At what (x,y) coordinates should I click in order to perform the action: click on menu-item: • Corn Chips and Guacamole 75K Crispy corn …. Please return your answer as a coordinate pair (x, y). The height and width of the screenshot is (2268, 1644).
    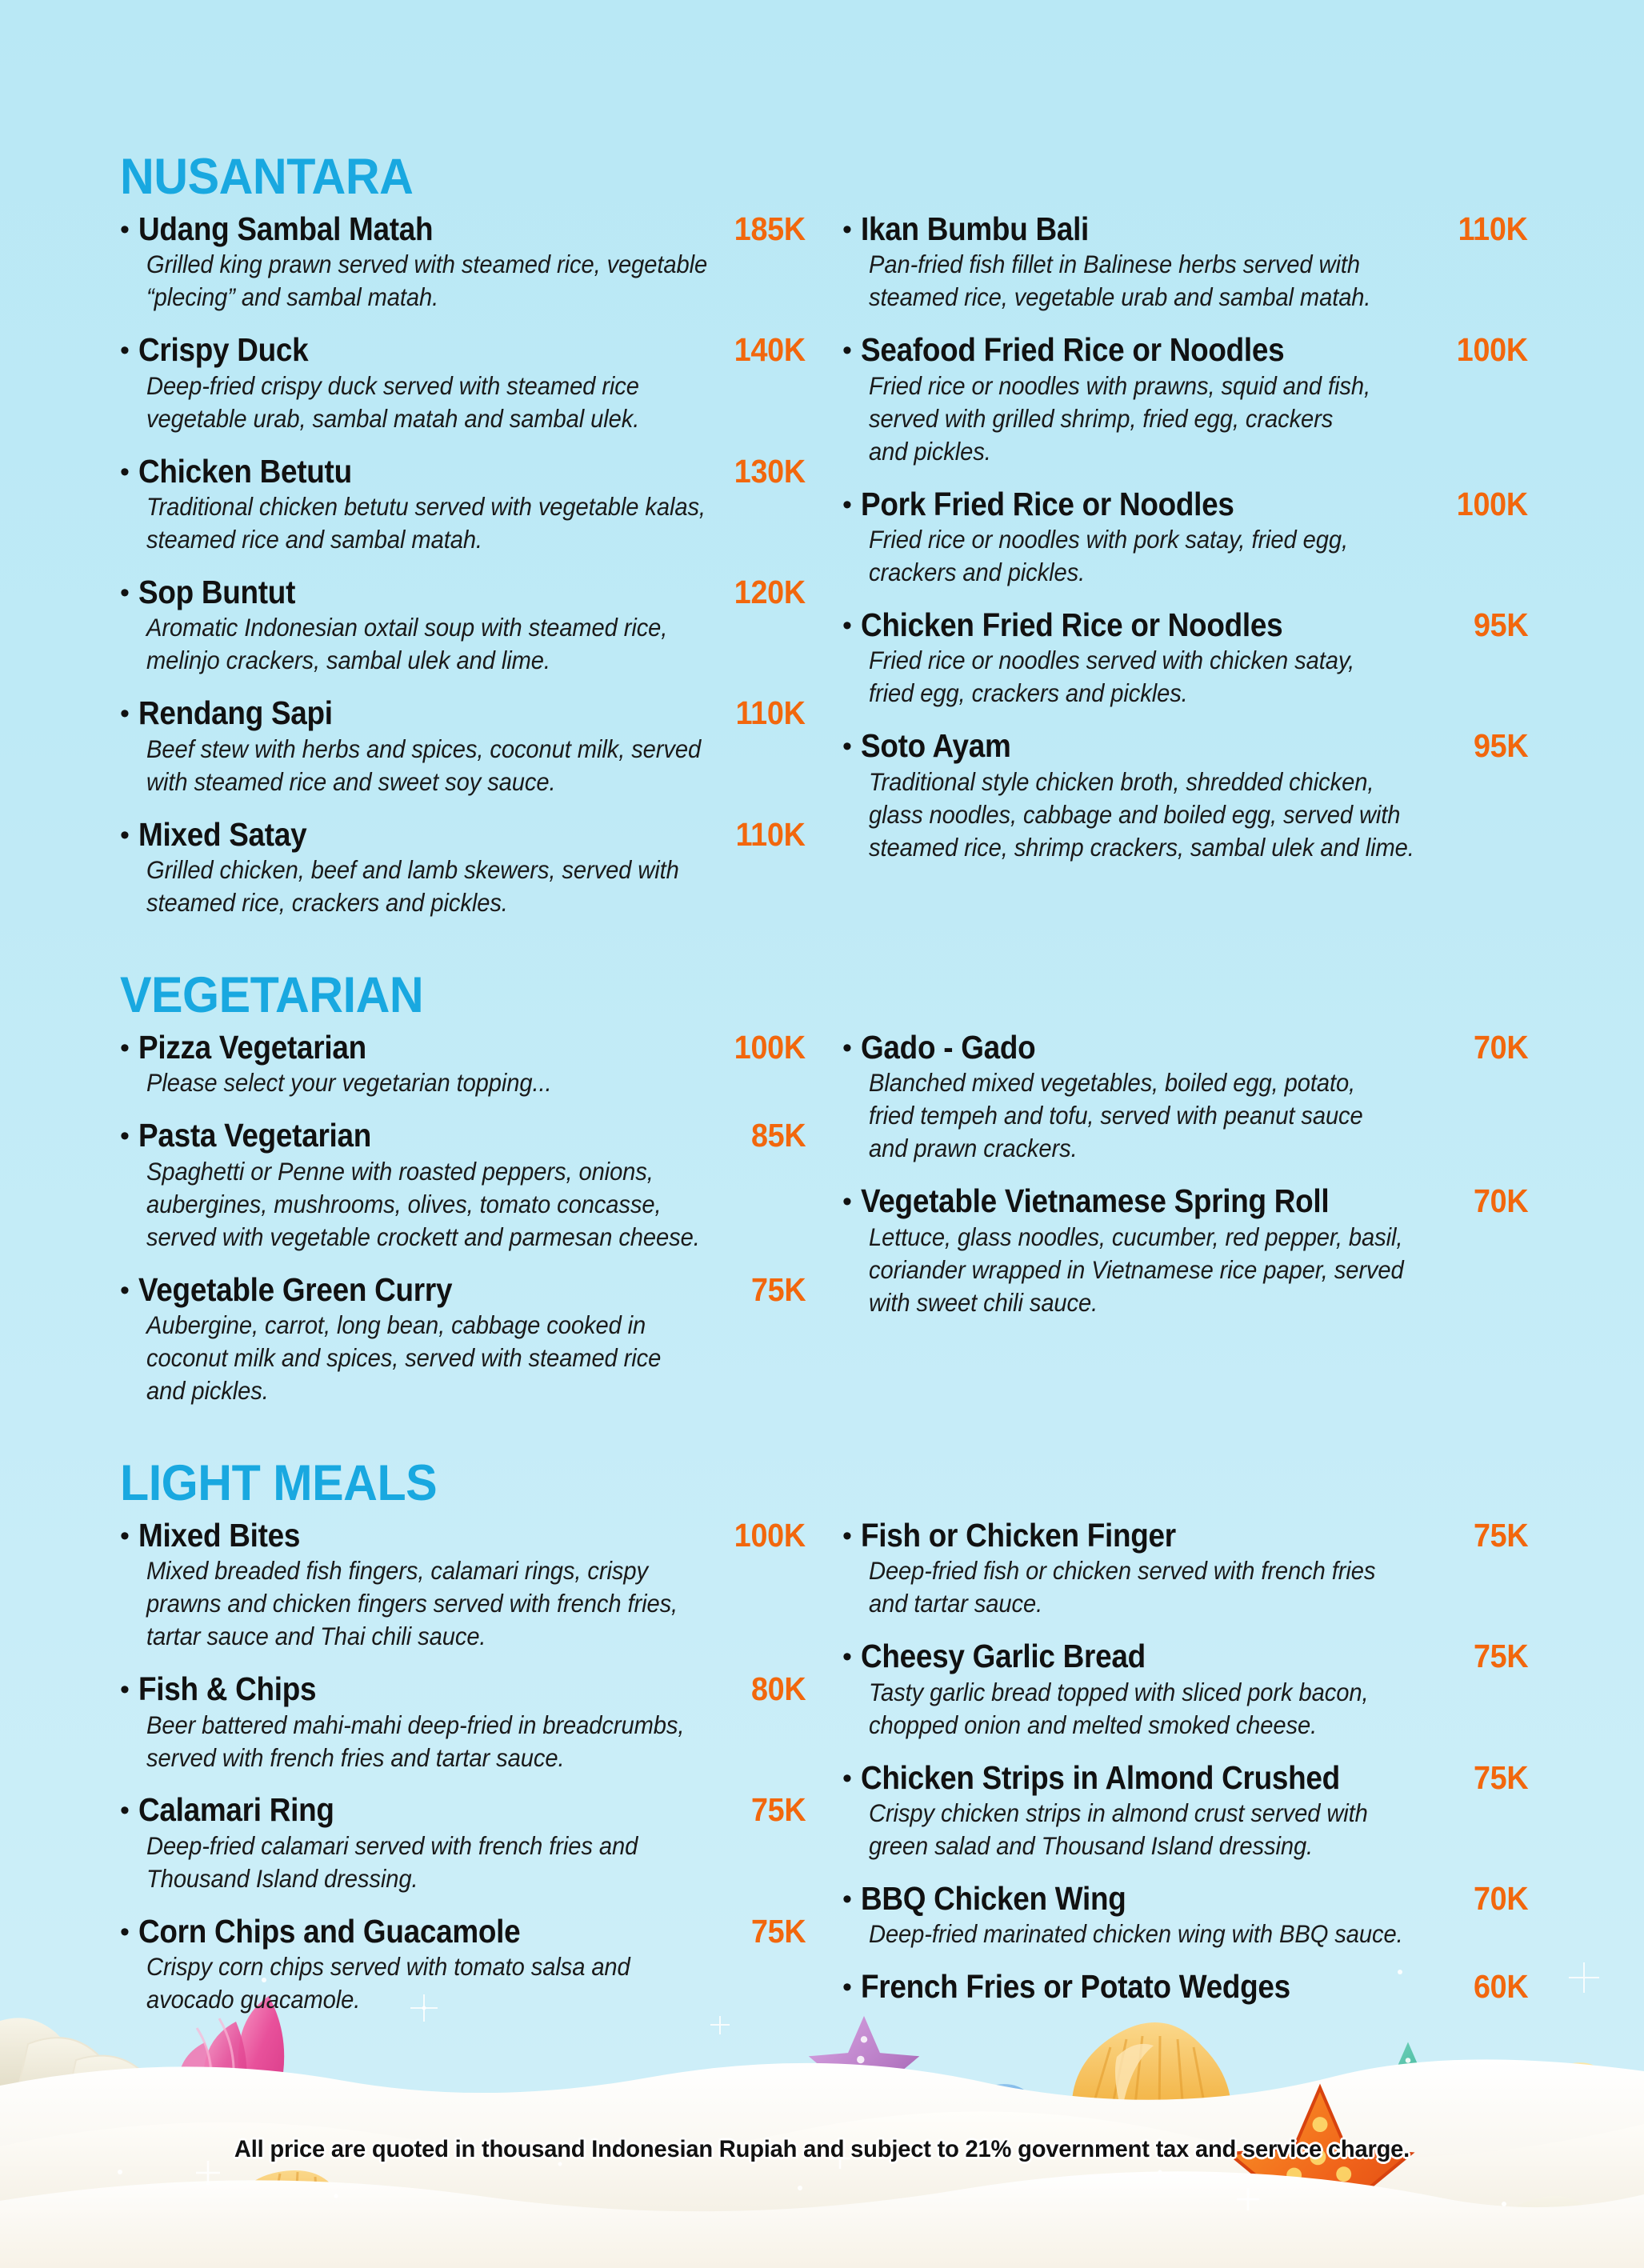
    Looking at the image, I should click on (463, 1965).